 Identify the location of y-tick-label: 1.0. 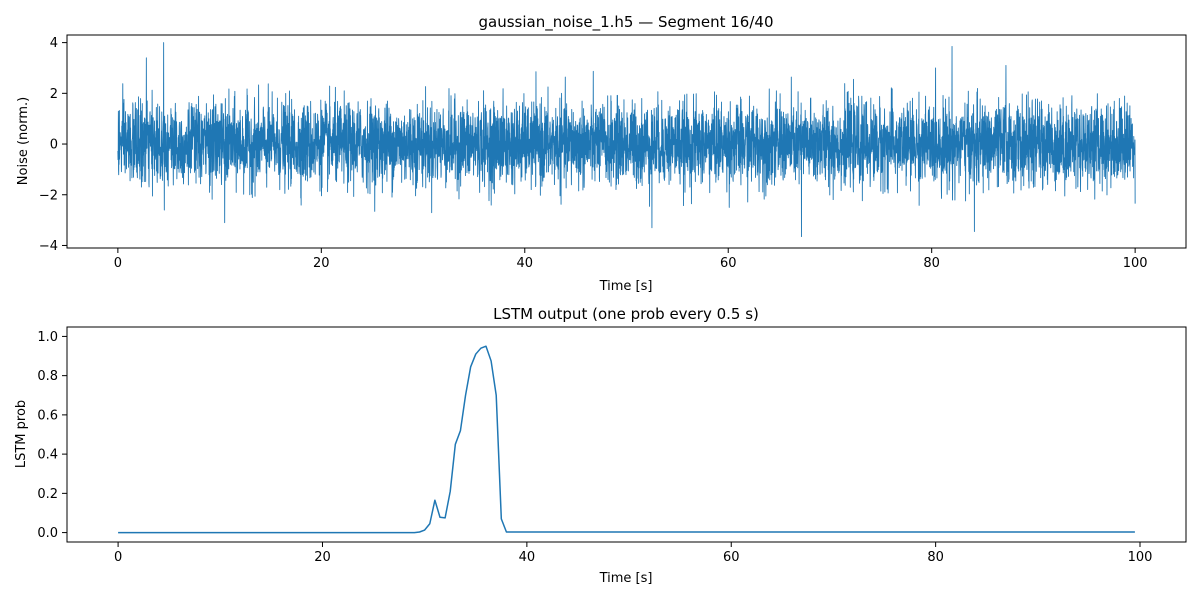
(47, 337).